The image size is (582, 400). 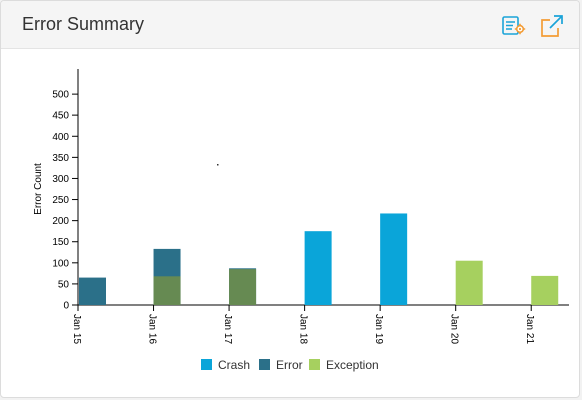 What do you see at coordinates (38, 189) in the screenshot?
I see `y-axis-label: Error Count` at bounding box center [38, 189].